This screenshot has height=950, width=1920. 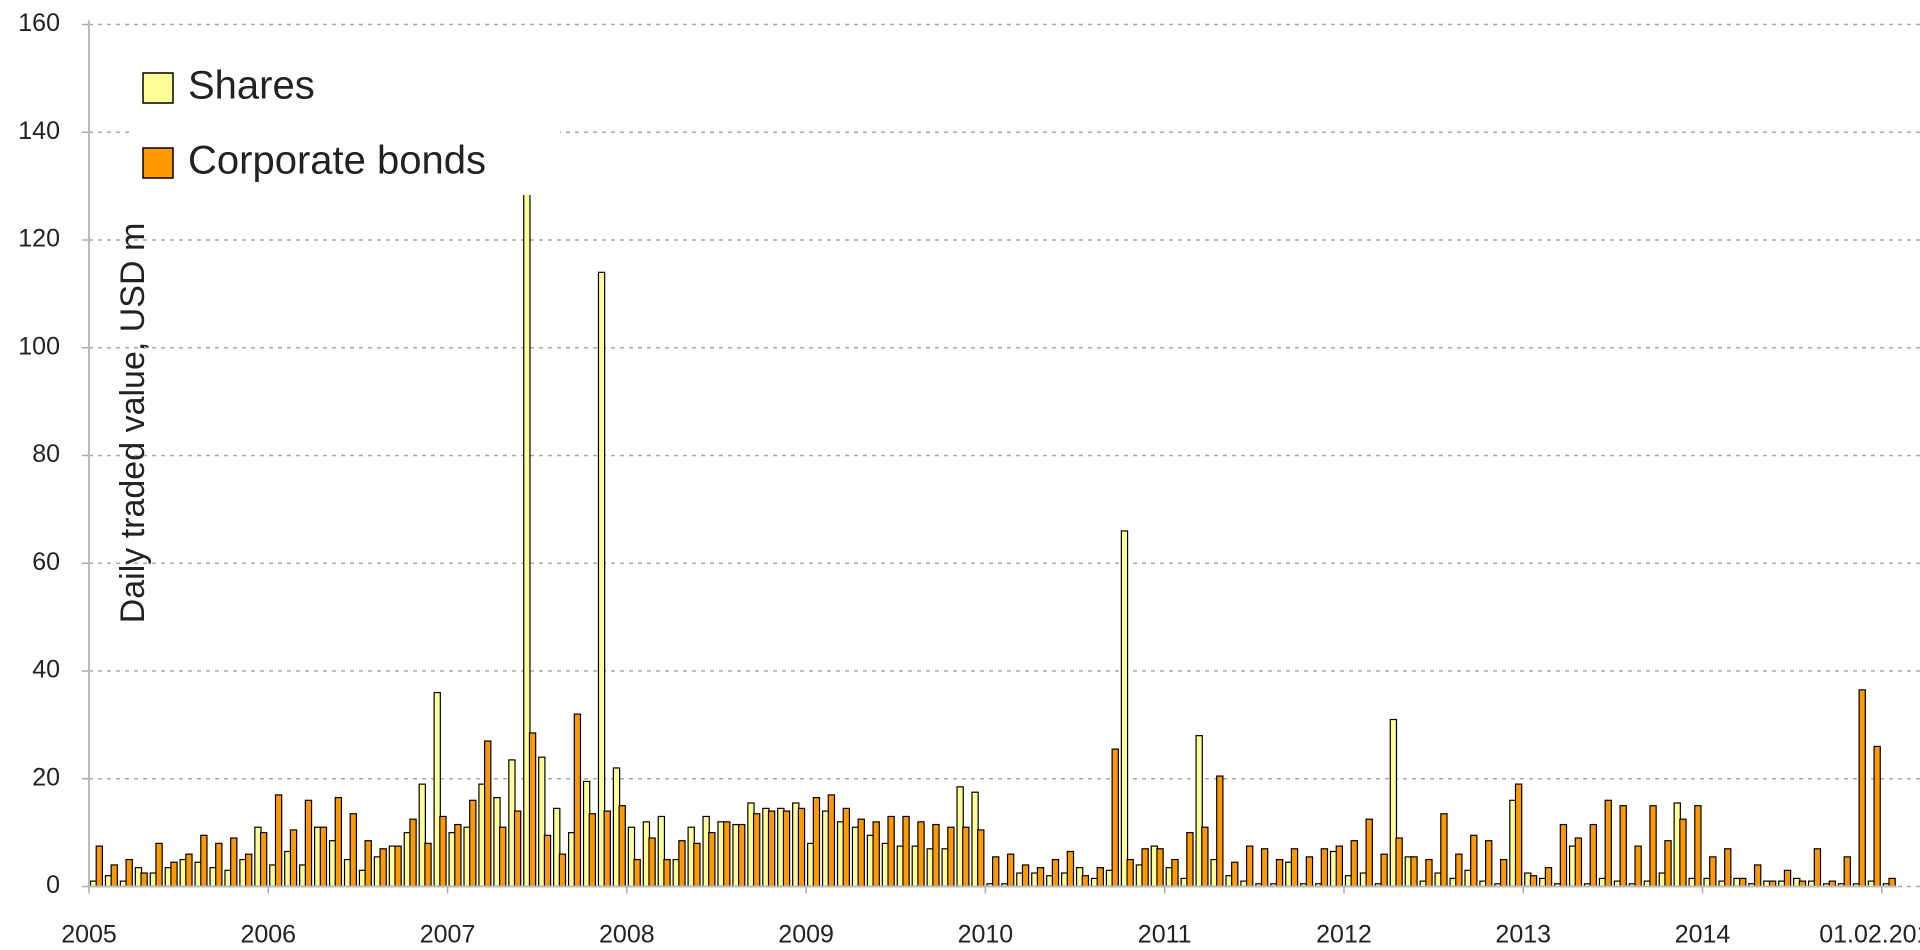 I want to click on legend: Shares Corporate bonds, so click(x=345, y=125).